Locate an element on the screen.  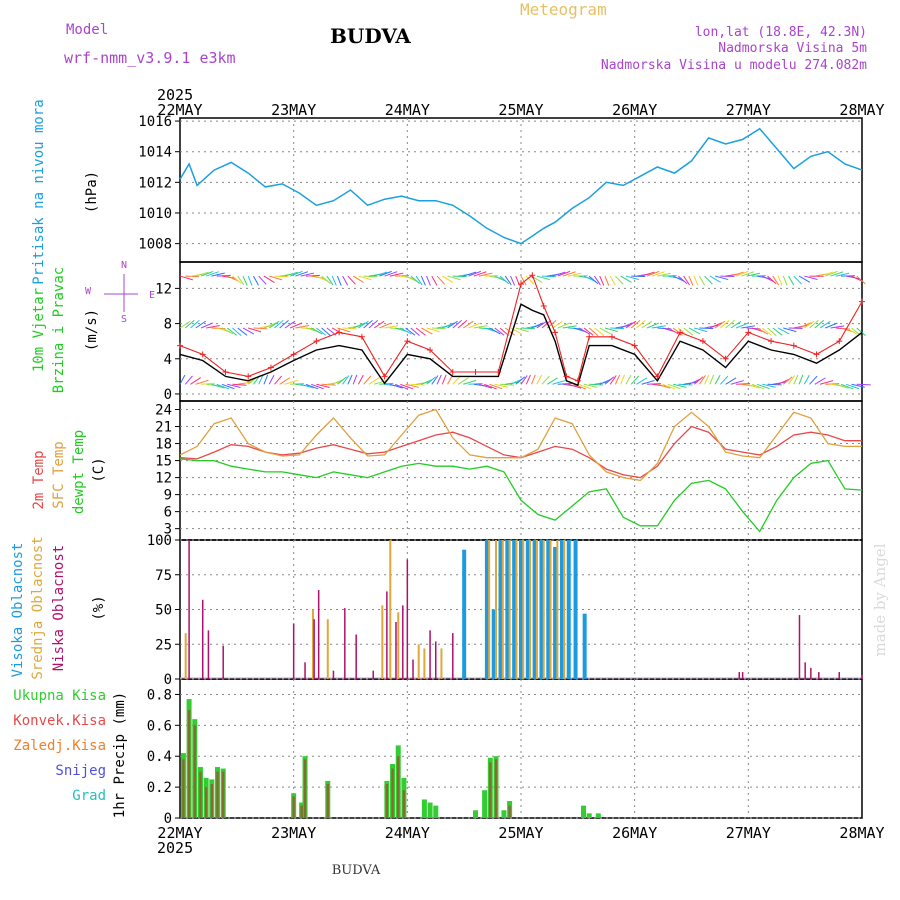
precip-legend-3: Snijeg is located at coordinates (80, 771).